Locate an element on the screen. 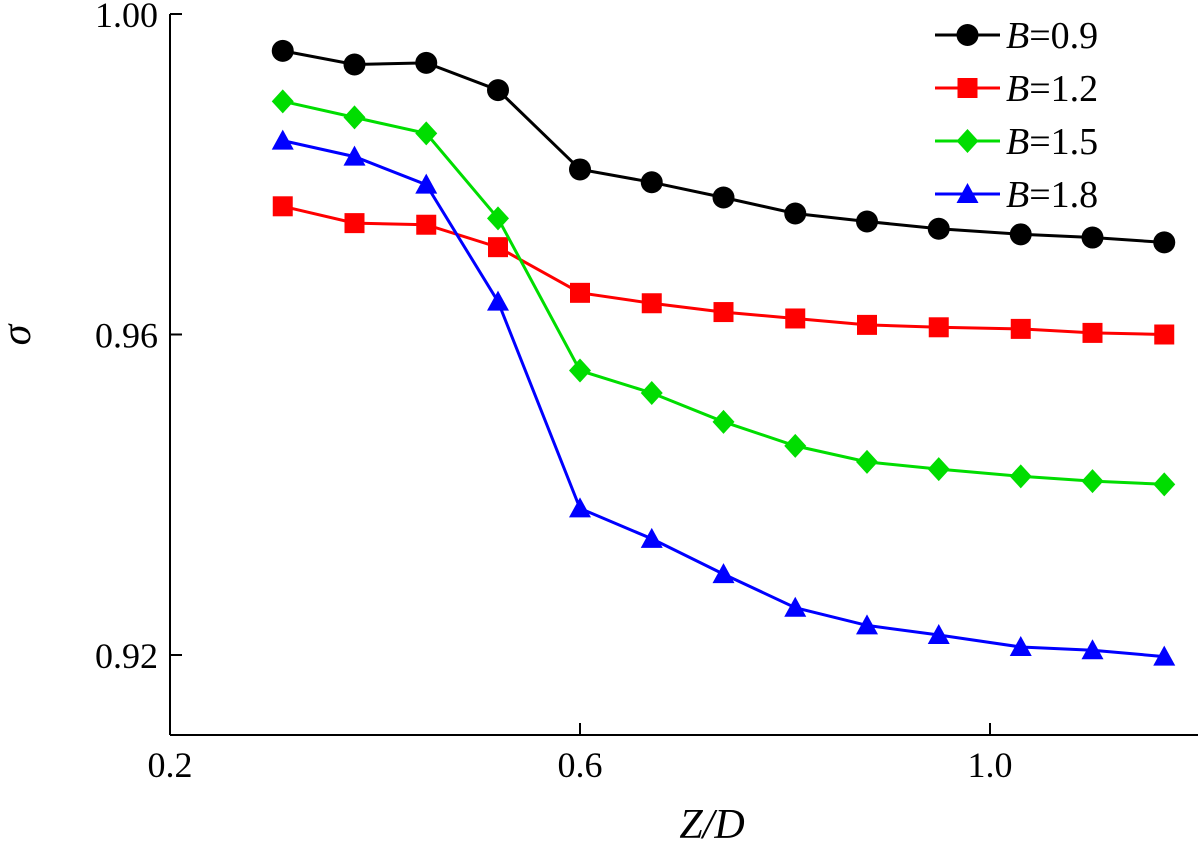 The image size is (1200, 850). legend: B=0.9 B=1.2 B=1.5 B=1.8 is located at coordinates (1016, 115).